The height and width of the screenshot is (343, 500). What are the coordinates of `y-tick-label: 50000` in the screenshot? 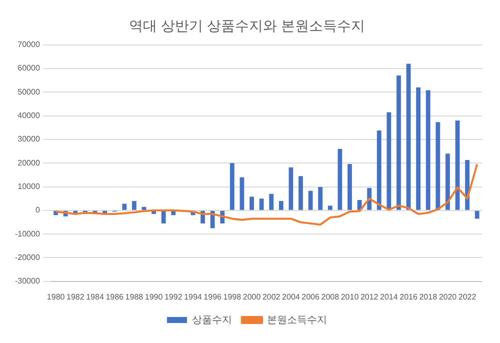 It's located at (29, 91).